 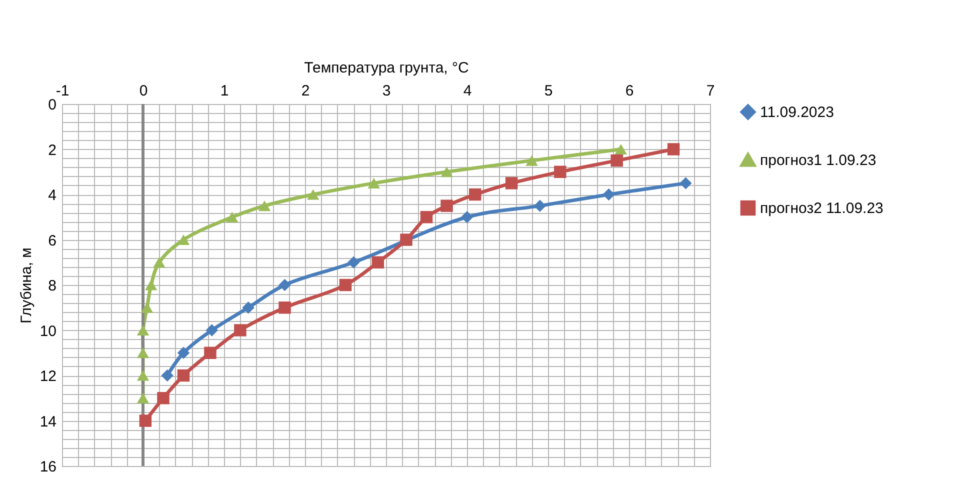 What do you see at coordinates (305, 91) in the screenshot?
I see `x-tick-label: 2` at bounding box center [305, 91].